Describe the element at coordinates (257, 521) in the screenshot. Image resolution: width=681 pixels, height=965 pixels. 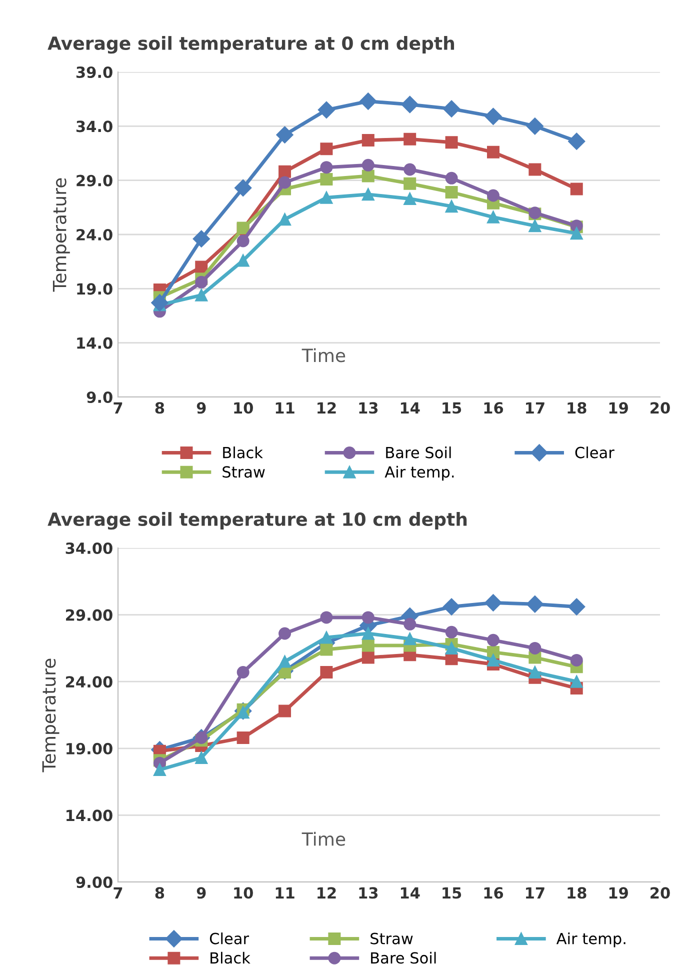
I see `chart-title: Average soil temperature at 10 cm depth` at that location.